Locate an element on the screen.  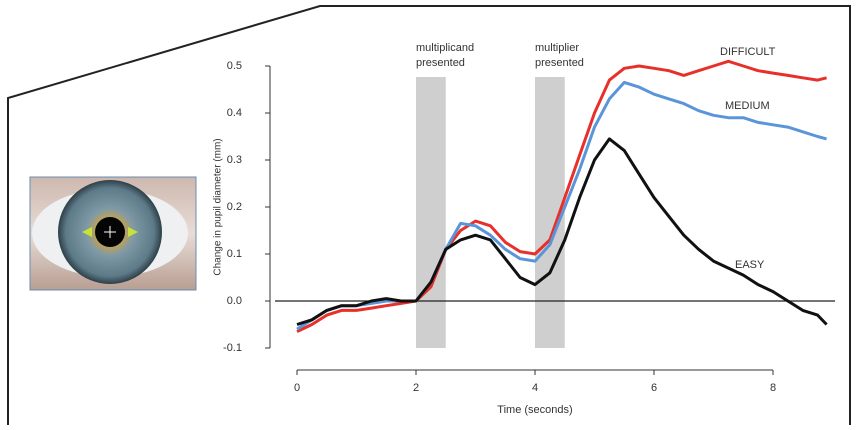
y-tick-label: 0.1 is located at coordinates (234, 254).